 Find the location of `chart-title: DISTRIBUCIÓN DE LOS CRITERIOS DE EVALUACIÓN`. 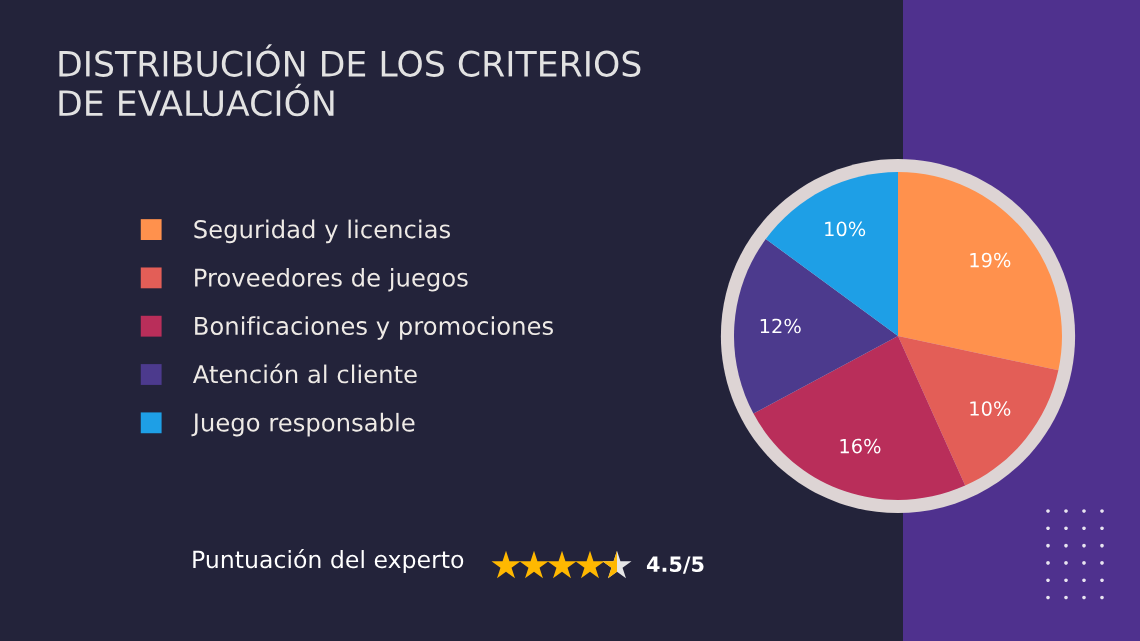

chart-title: DISTRIBUCIÓN DE LOS CRITERIOS DE EVALUACIÓN is located at coordinates (350, 80).